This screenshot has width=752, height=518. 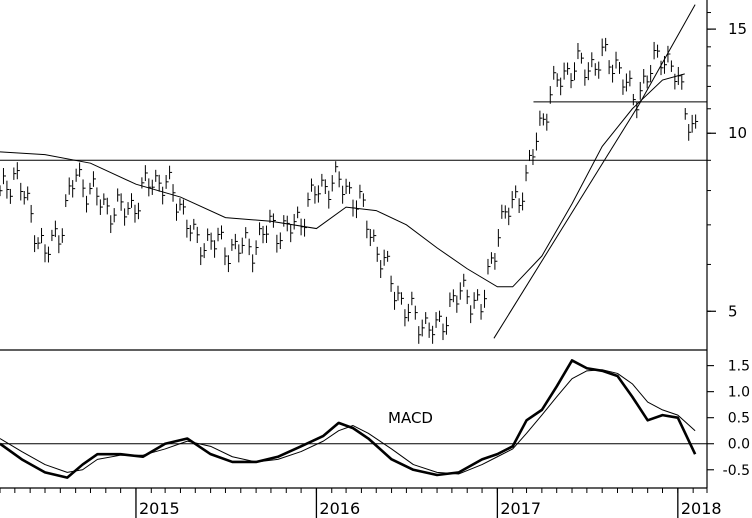 What do you see at coordinates (739, 367) in the screenshot?
I see `macd-y-tick-label: 1.5` at bounding box center [739, 367].